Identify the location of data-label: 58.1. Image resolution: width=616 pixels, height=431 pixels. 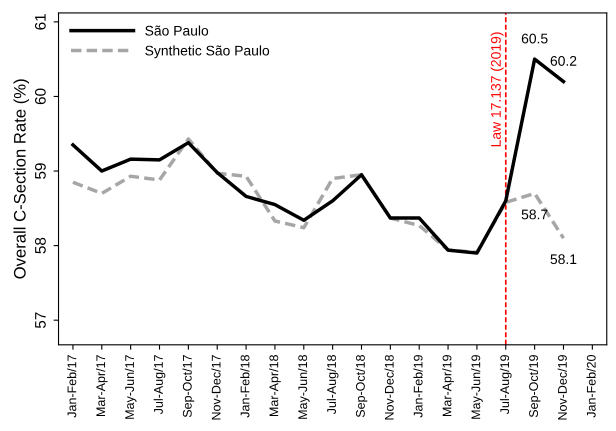
(563, 259).